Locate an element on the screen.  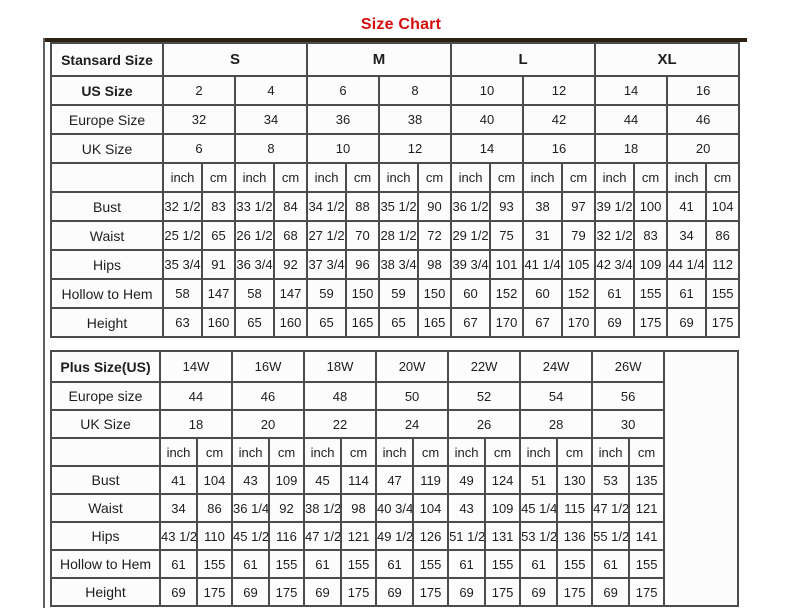
measurement-value: 55 1/2 is located at coordinates (611, 536).